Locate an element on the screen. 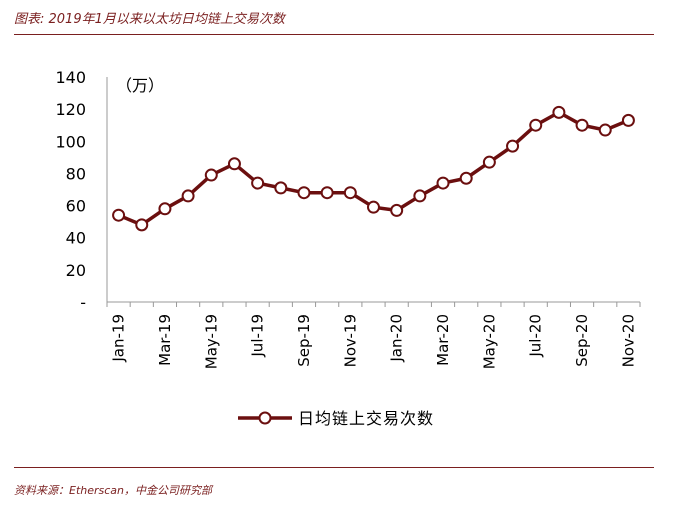 This screenshot has height=509, width=673. bottom-divider is located at coordinates (334, 467).